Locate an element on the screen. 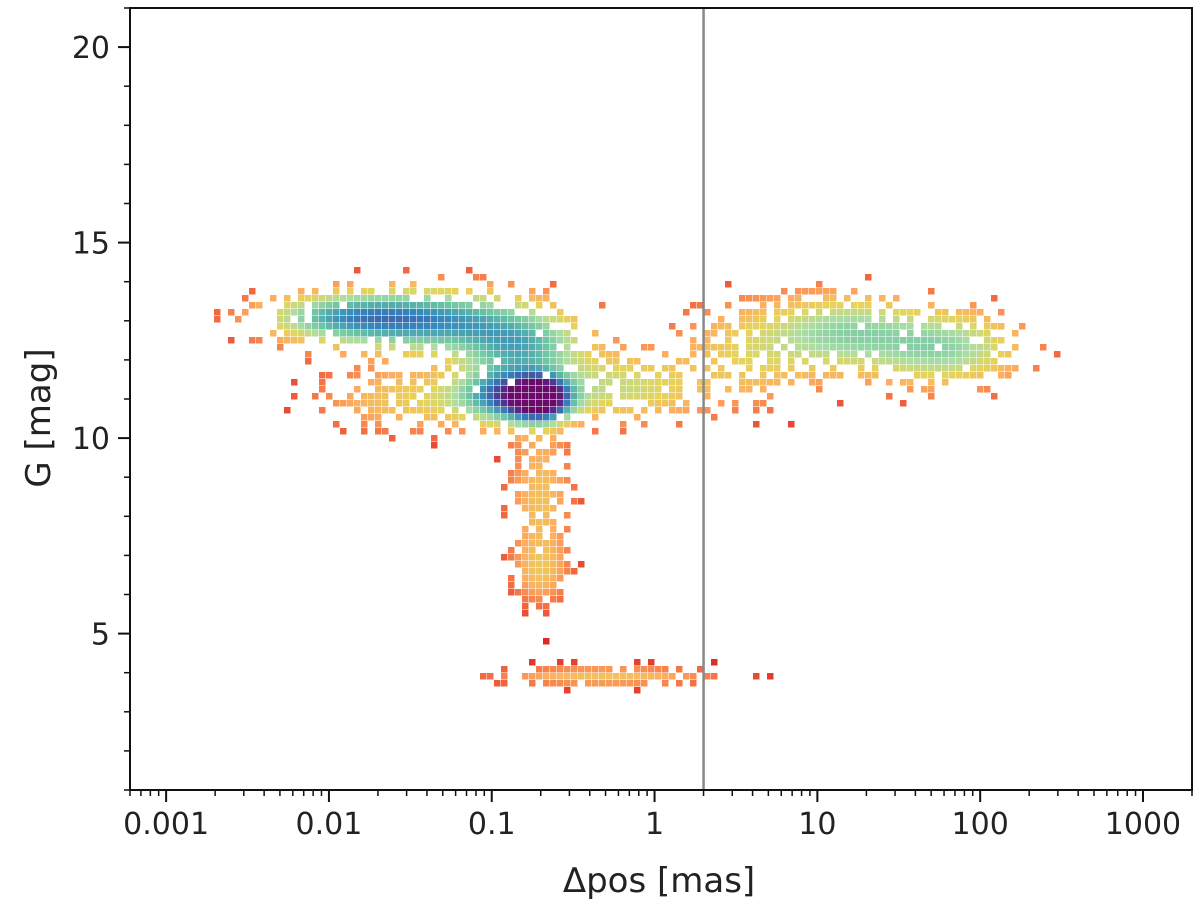  x-tick-label: 0.01 is located at coordinates (329, 824).